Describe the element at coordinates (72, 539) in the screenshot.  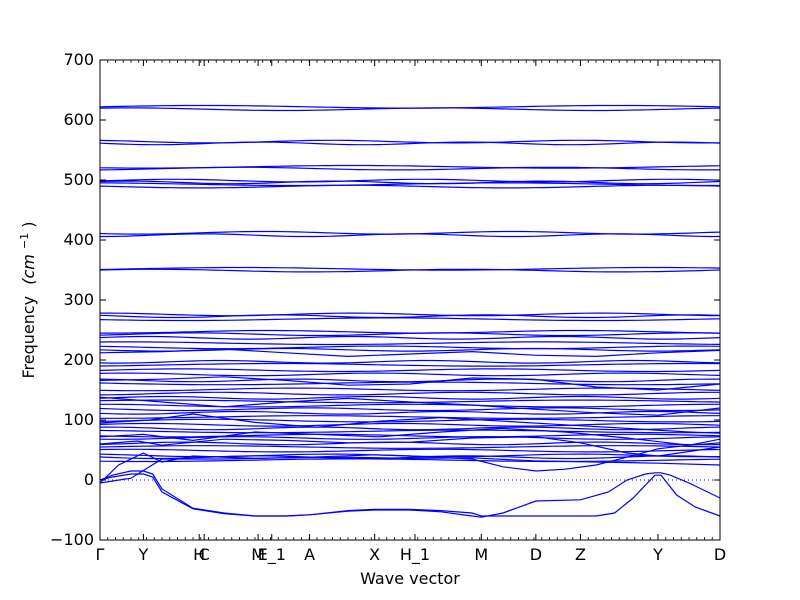
I see `y-tick-label: −100` at that location.